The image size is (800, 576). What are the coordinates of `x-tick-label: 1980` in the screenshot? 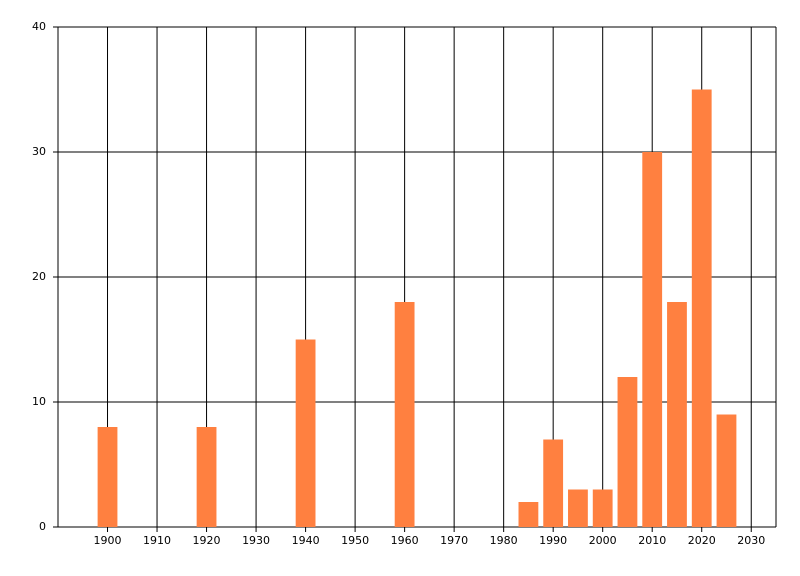 It's located at (504, 540).